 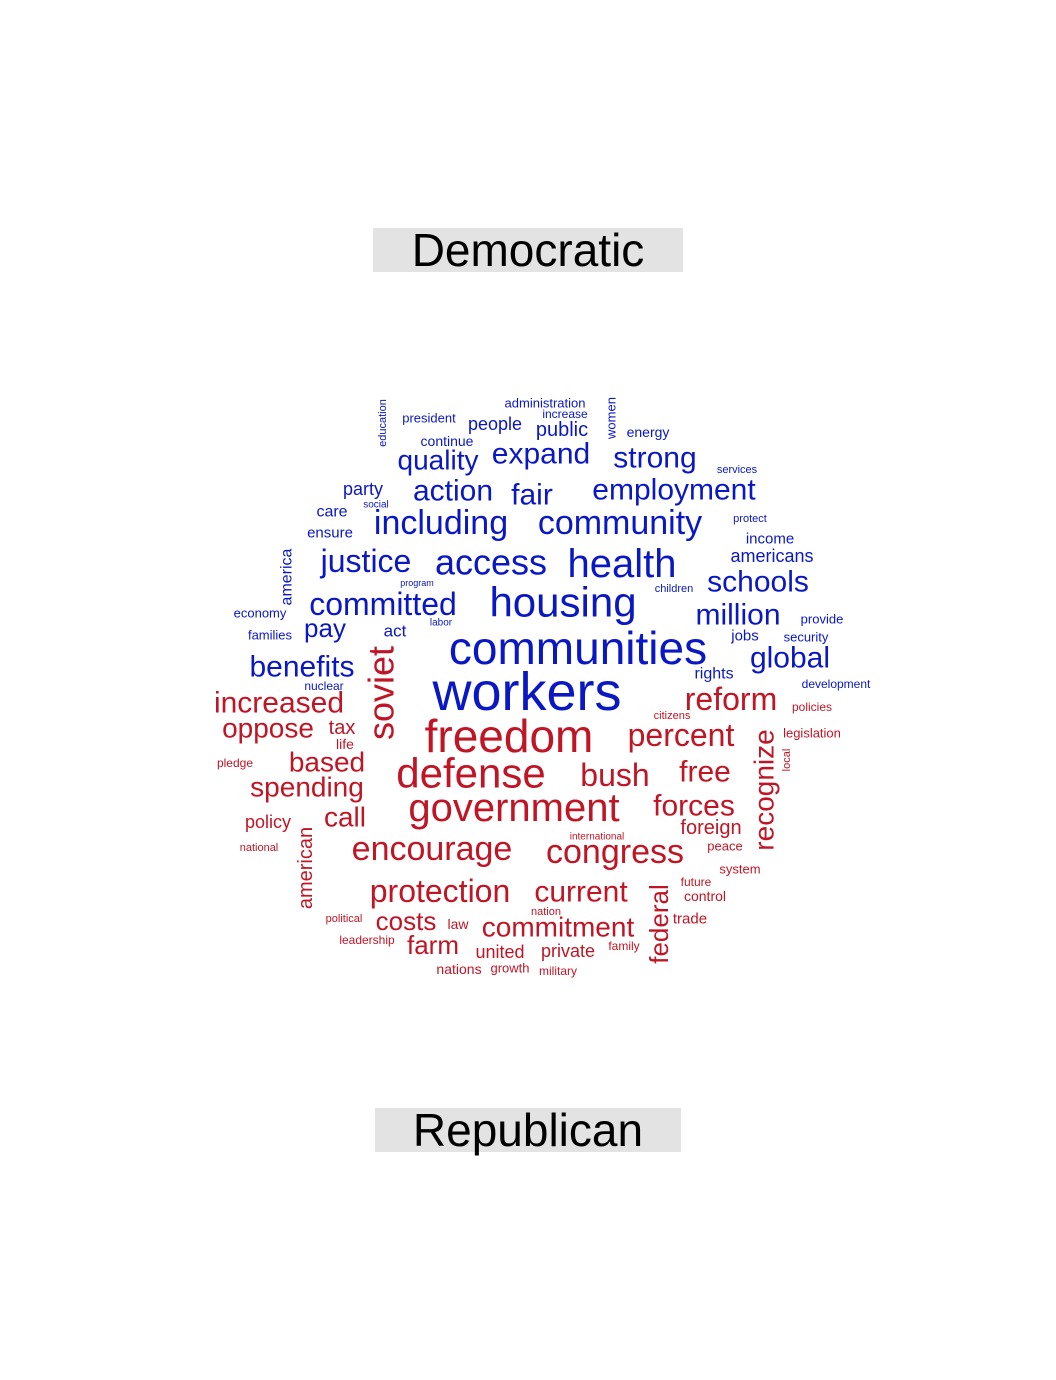 What do you see at coordinates (381, 693) in the screenshot?
I see `cloud-word-soviet: soviet` at bounding box center [381, 693].